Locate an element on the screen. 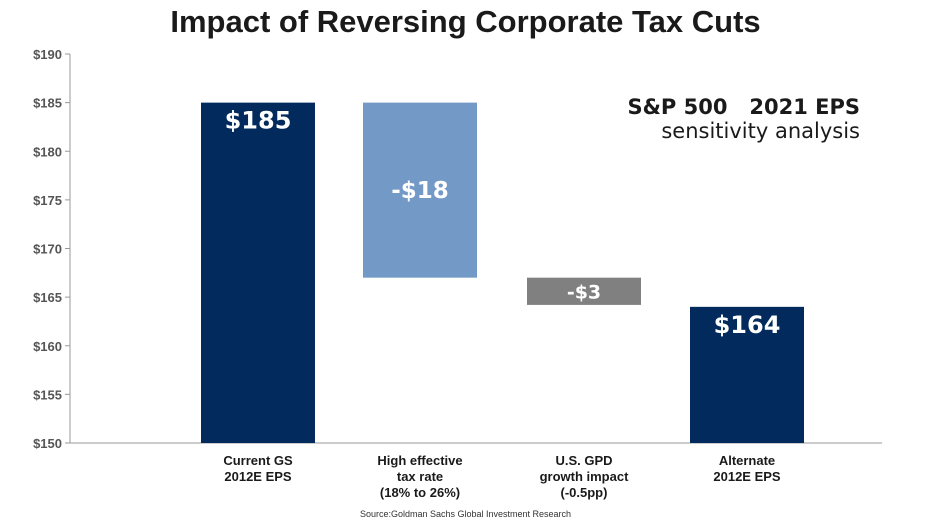  y-tick-label: $165 is located at coordinates (47, 297).